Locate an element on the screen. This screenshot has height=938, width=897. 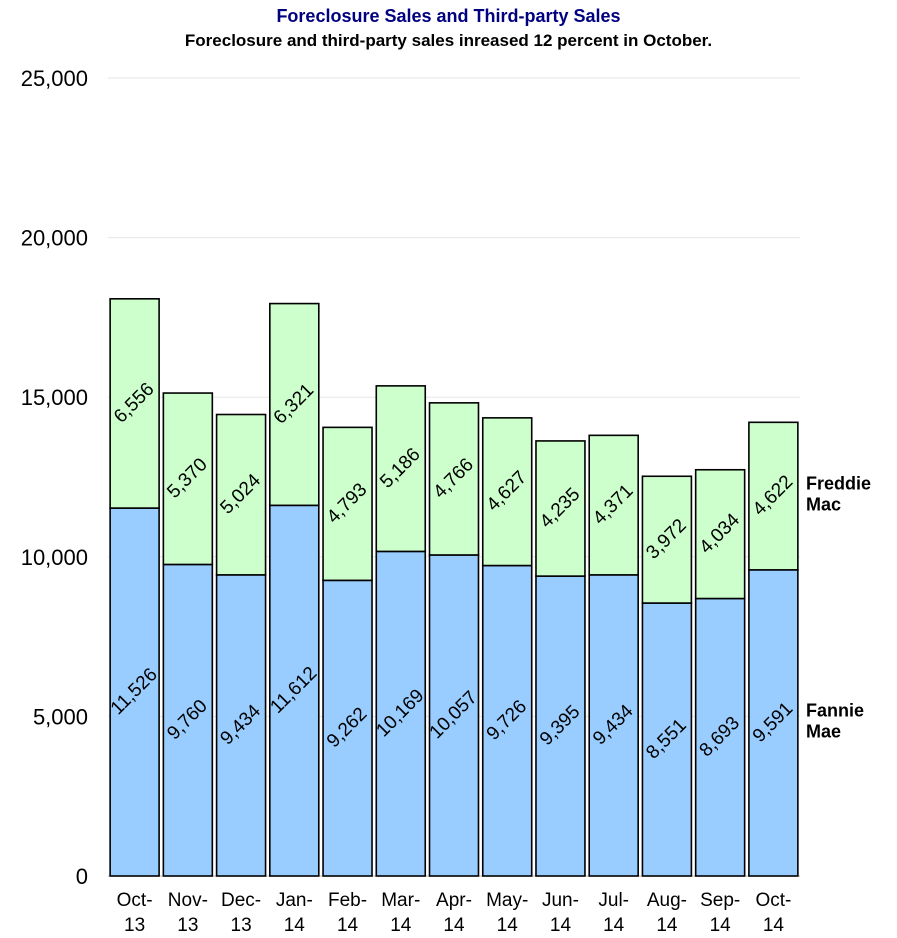
x-tick-label: Dec- is located at coordinates (241, 900).